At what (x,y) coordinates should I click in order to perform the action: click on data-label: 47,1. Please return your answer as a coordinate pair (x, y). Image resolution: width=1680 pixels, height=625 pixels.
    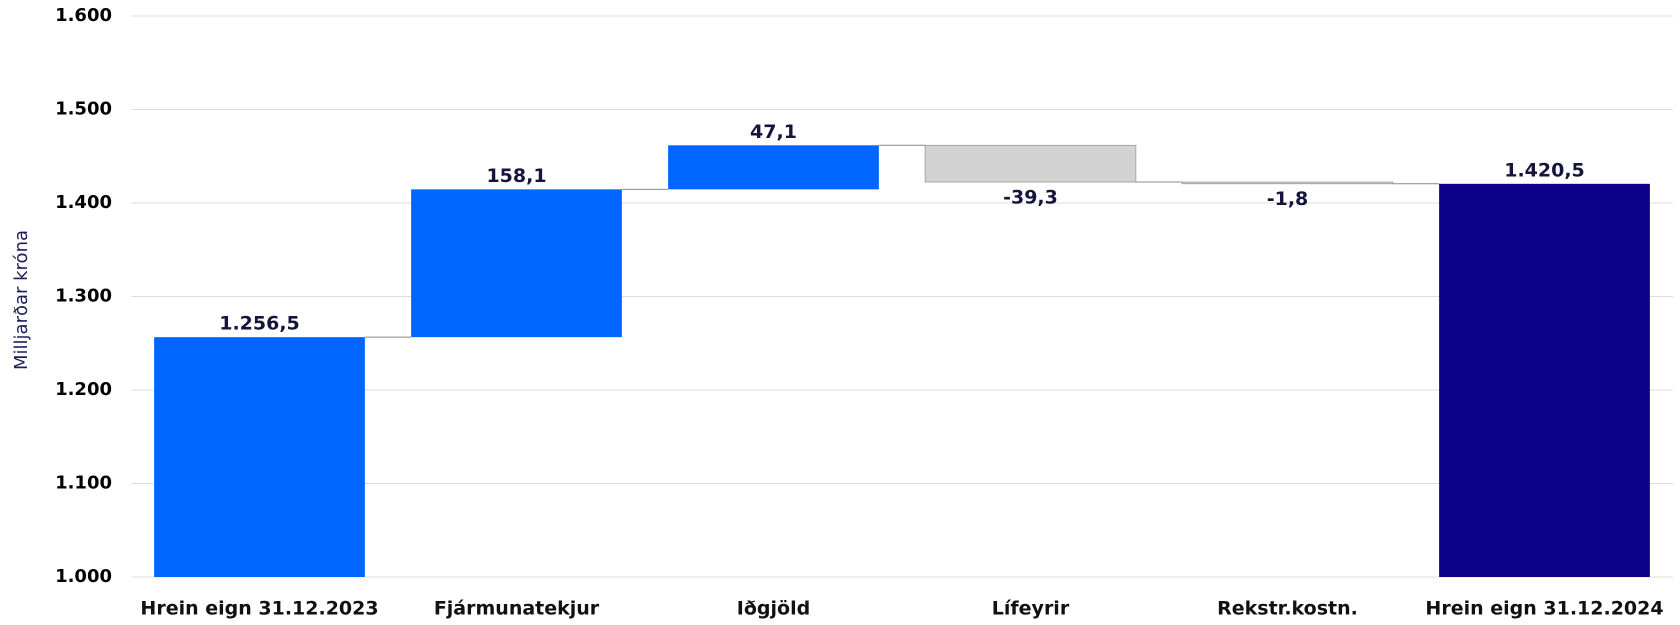
    Looking at the image, I should click on (773, 132).